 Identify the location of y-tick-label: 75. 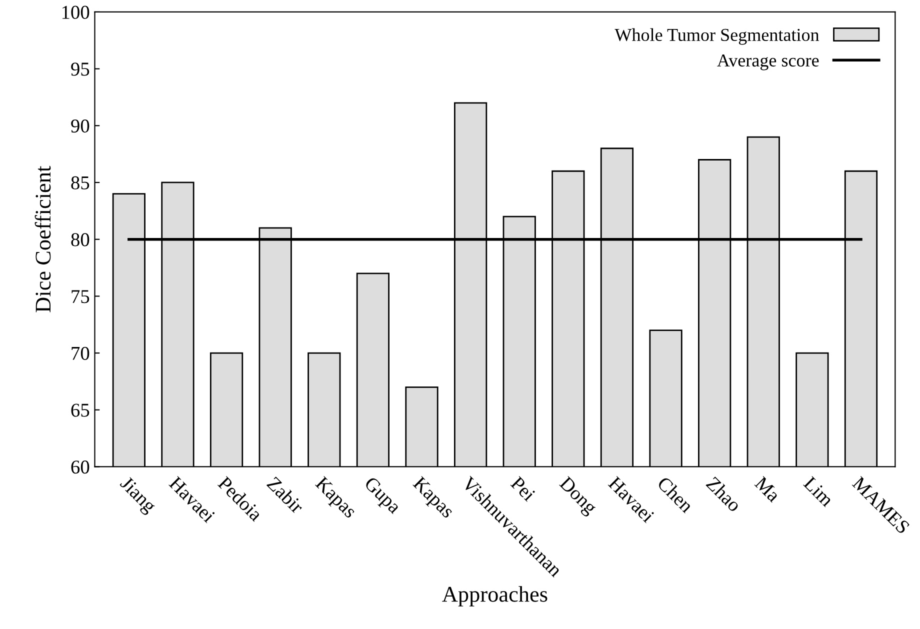
(81, 297).